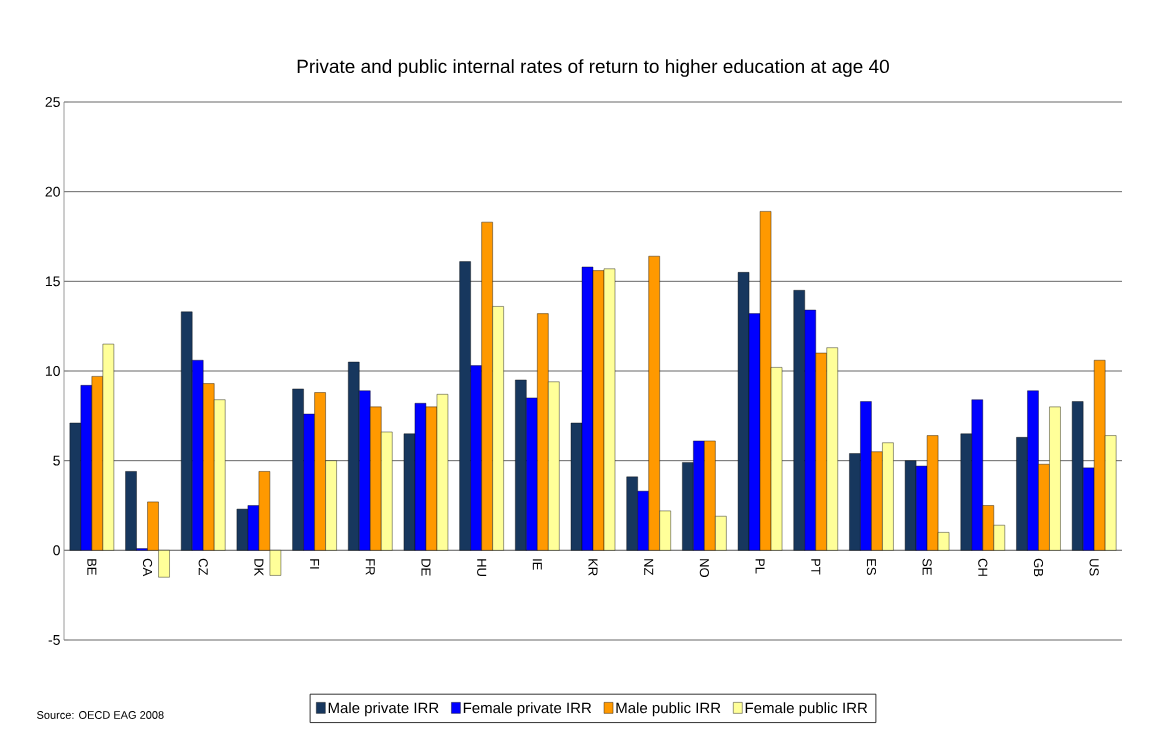 This screenshot has width=1162, height=740. What do you see at coordinates (593, 567) in the screenshot?
I see `x-tick-label: KR` at bounding box center [593, 567].